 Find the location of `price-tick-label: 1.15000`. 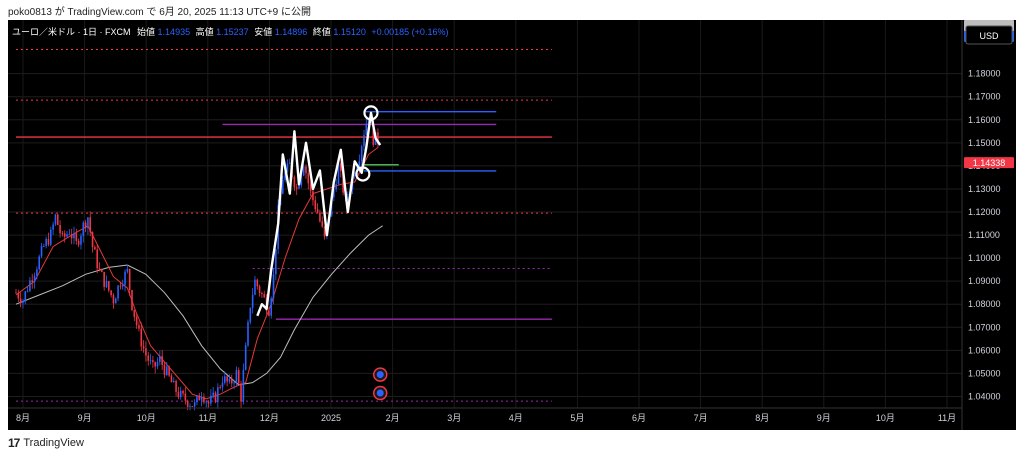

price-tick-label: 1.15000 is located at coordinates (984, 143).